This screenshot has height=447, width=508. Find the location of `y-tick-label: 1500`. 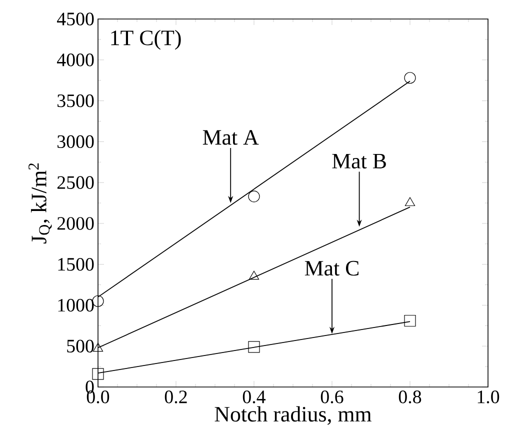

y-tick-label: 1500 is located at coordinates (76, 264).